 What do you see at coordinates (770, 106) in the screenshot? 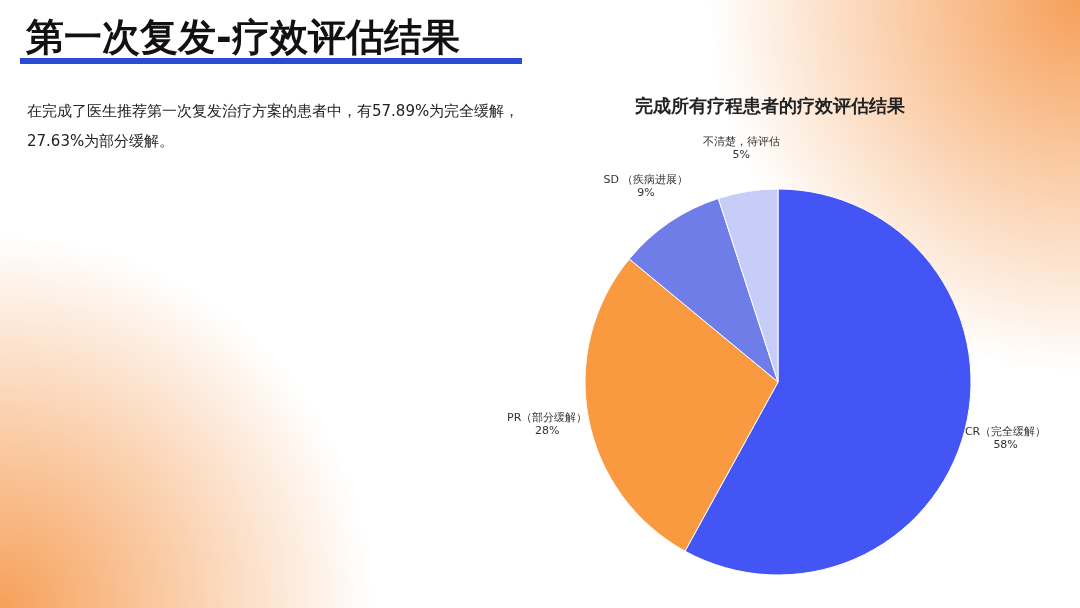
I see `chart-subtitle: 完成所有疗程患者的疗效评估结果` at bounding box center [770, 106].